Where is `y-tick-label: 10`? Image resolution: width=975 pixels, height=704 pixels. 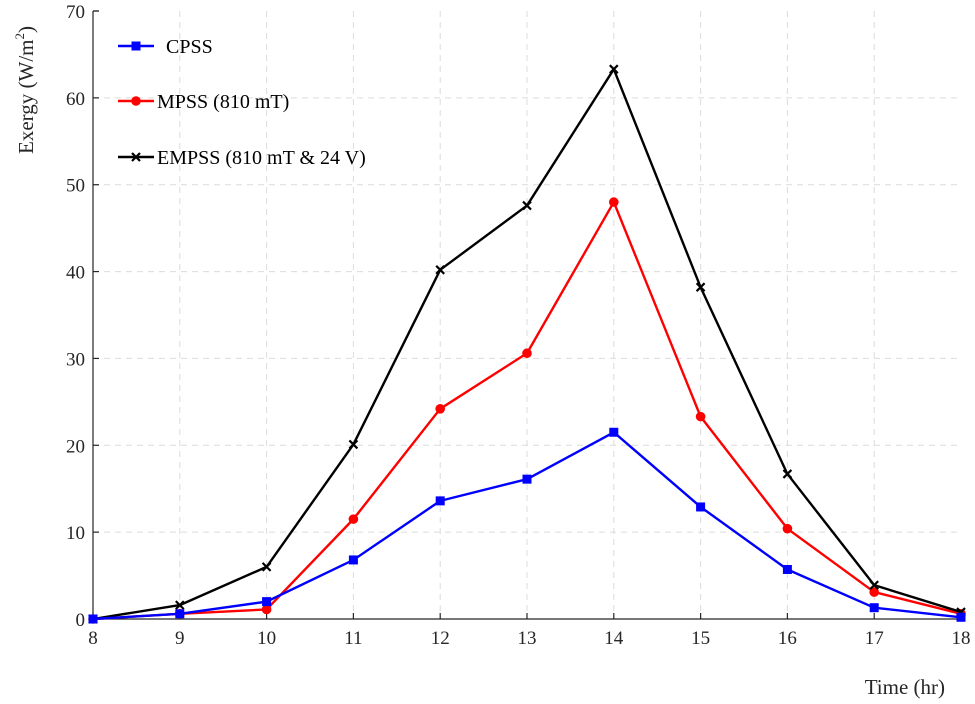
y-tick-label: 10 is located at coordinates (75, 533).